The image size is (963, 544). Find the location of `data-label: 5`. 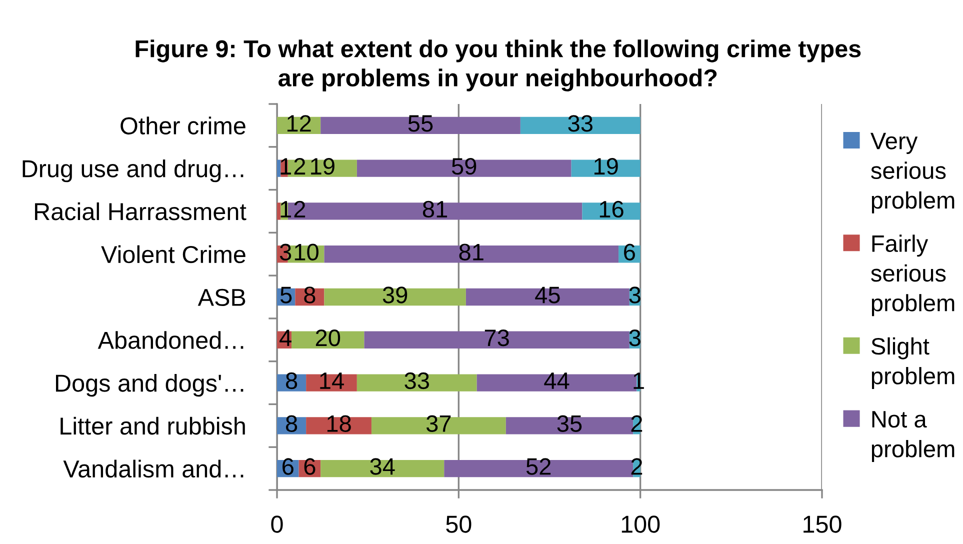

data-label: 5 is located at coordinates (286, 295).